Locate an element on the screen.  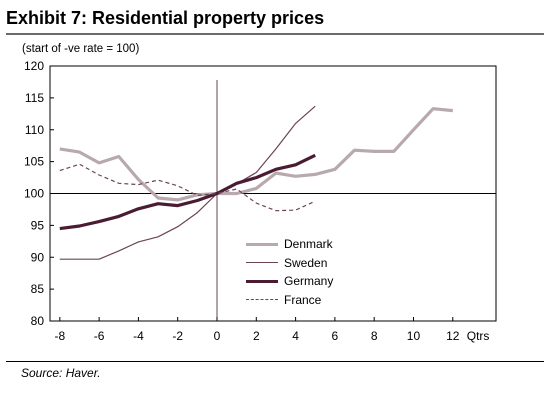
chart-subtitle: (start of -ve rate = 100) is located at coordinates (81, 49).